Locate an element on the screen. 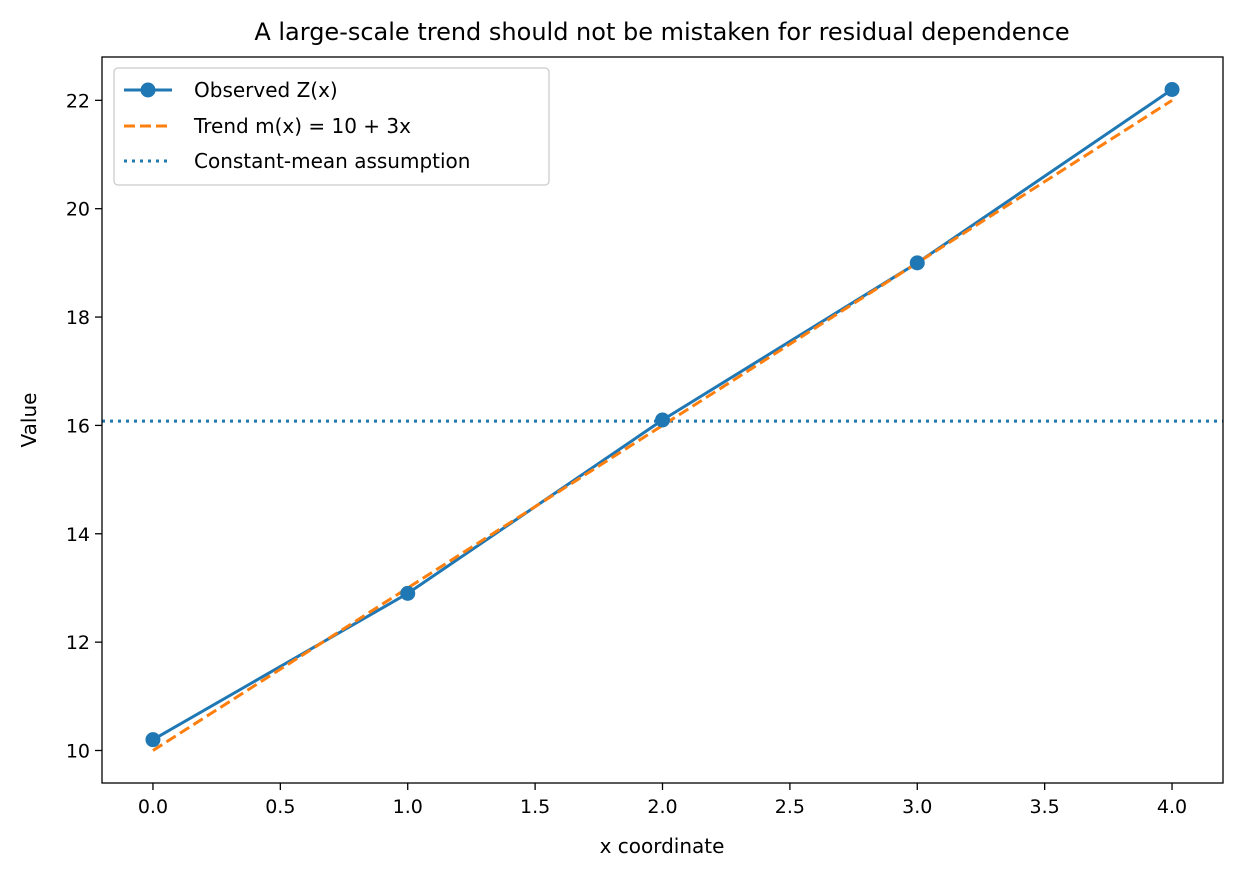 This screenshot has width=1240, height=877. legend-entry-constant-mean: Constant-mean assumption is located at coordinates (297, 161).